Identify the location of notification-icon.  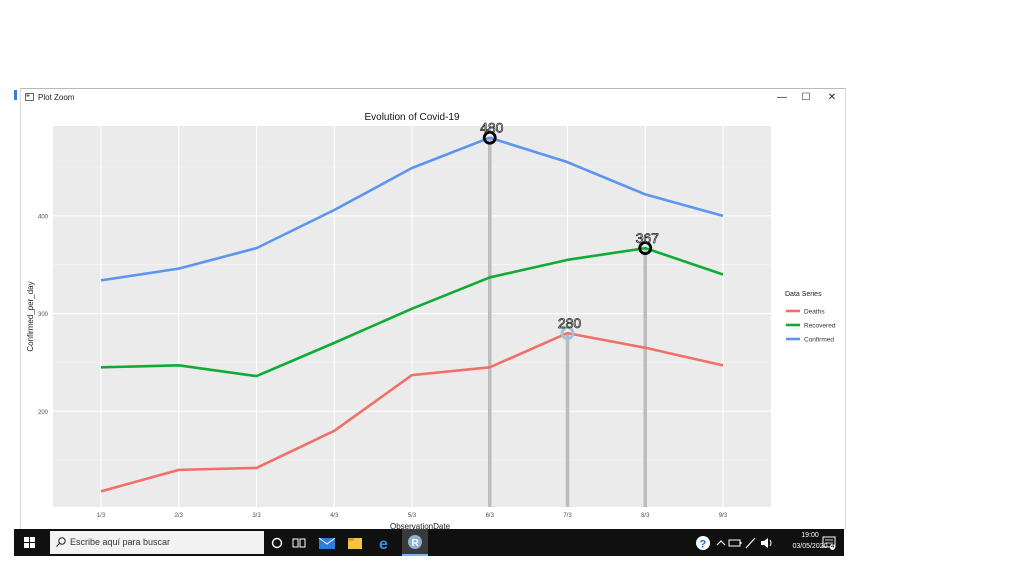
(829, 542).